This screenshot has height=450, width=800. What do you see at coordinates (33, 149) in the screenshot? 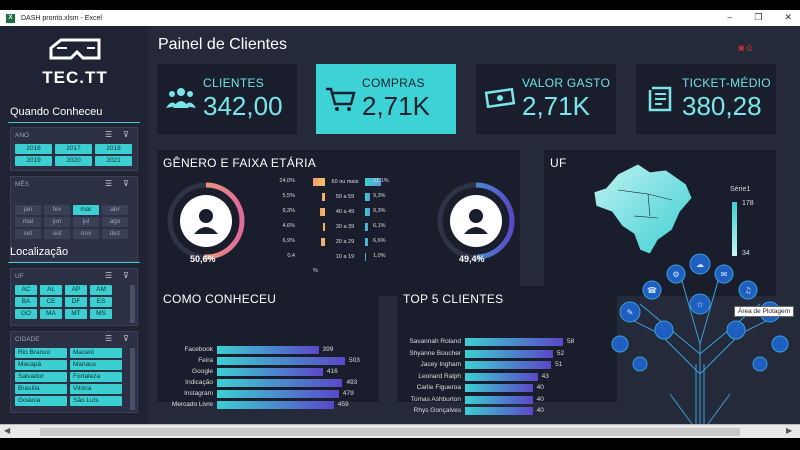
I see `slicer-item-ano: 2016` at bounding box center [33, 149].